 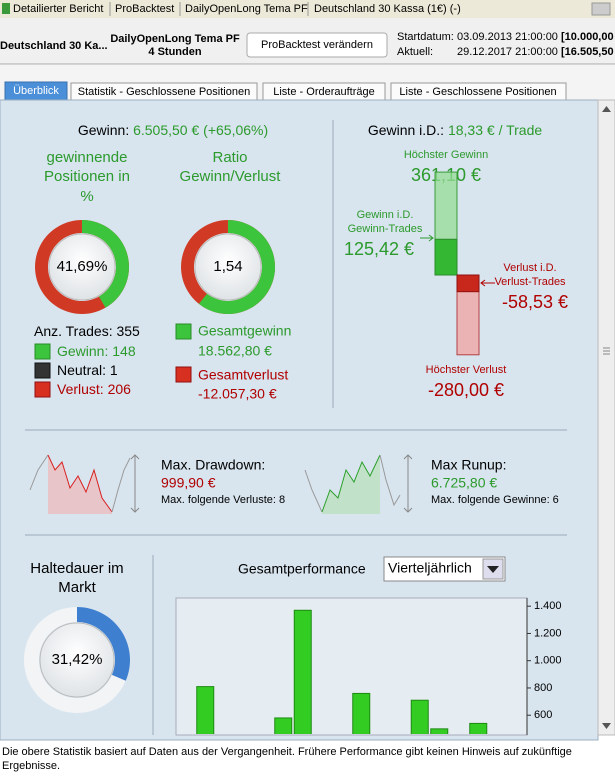 What do you see at coordinates (507, 52) in the screenshot?
I see `current-date: 29.12.2017 21:00:00` at bounding box center [507, 52].